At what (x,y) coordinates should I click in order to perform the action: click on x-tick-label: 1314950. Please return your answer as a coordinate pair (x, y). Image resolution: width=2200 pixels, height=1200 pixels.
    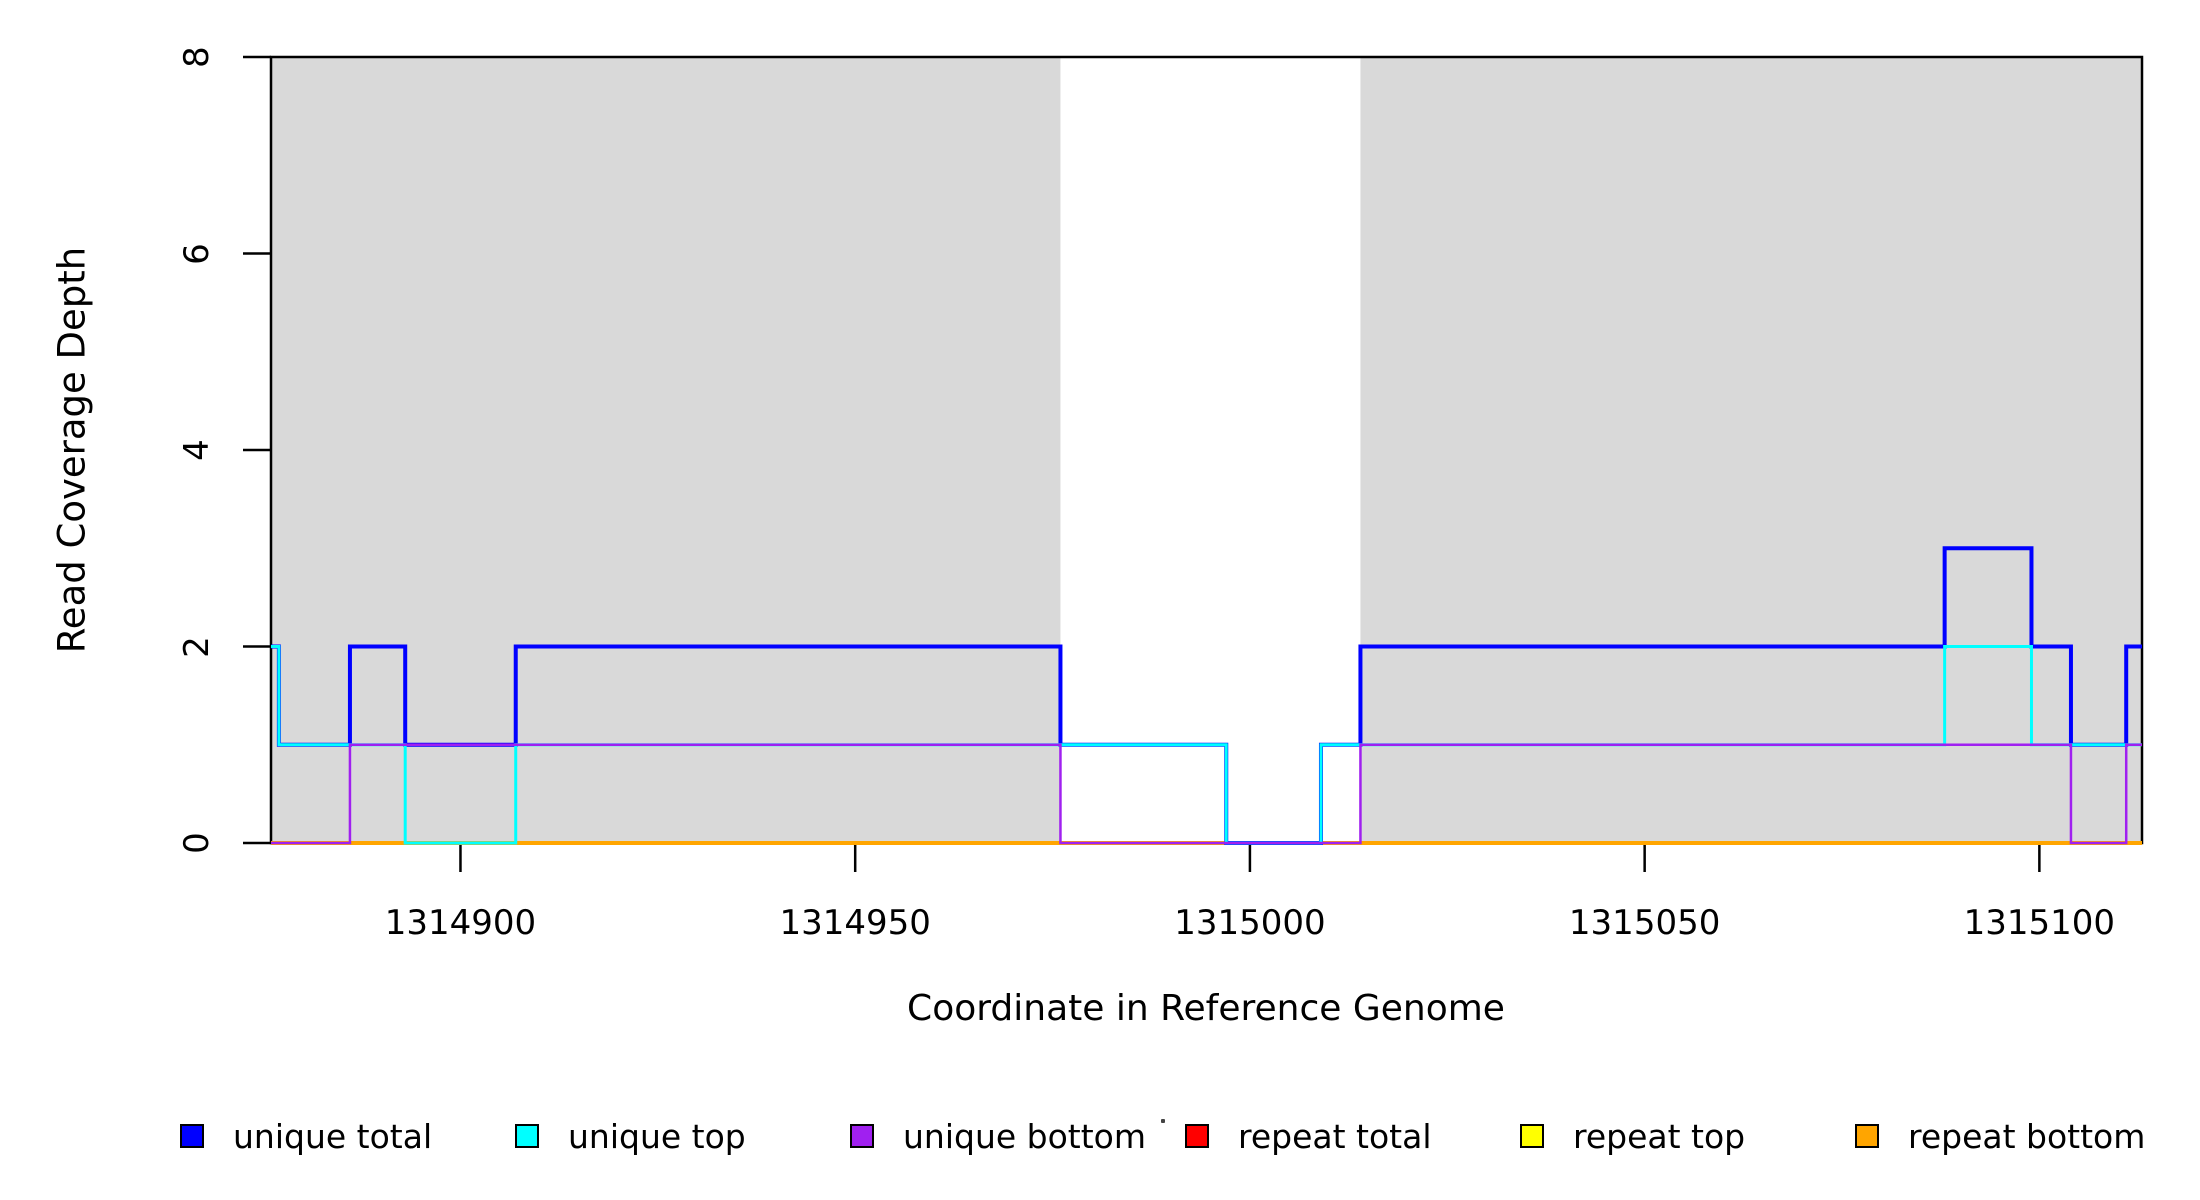
    Looking at the image, I should click on (855, 923).